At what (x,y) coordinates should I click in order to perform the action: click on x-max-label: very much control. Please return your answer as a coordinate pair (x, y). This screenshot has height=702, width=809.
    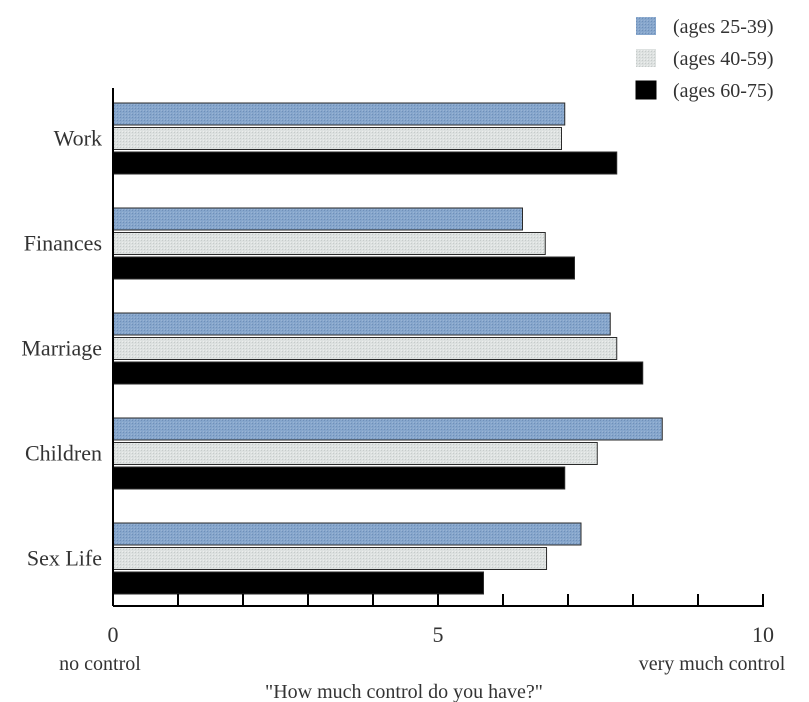
    Looking at the image, I should click on (712, 664).